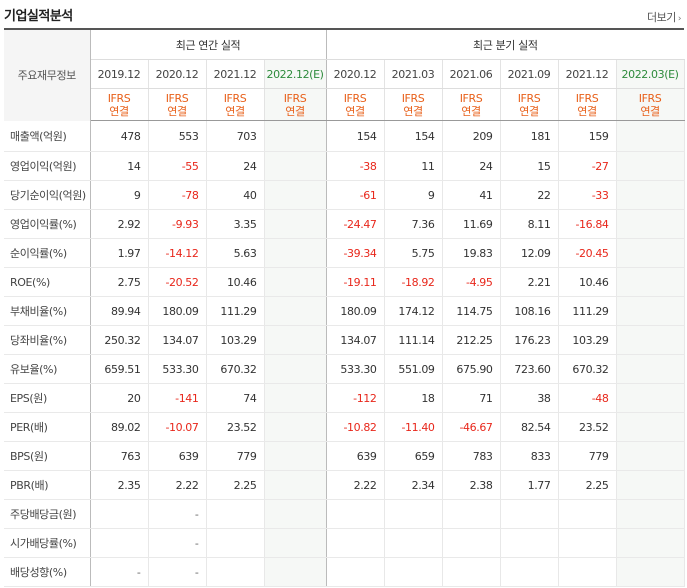 Image resolution: width=687 pixels, height=588 pixels. What do you see at coordinates (587, 456) in the screenshot?
I see `quarter-value-cell: 779` at bounding box center [587, 456].